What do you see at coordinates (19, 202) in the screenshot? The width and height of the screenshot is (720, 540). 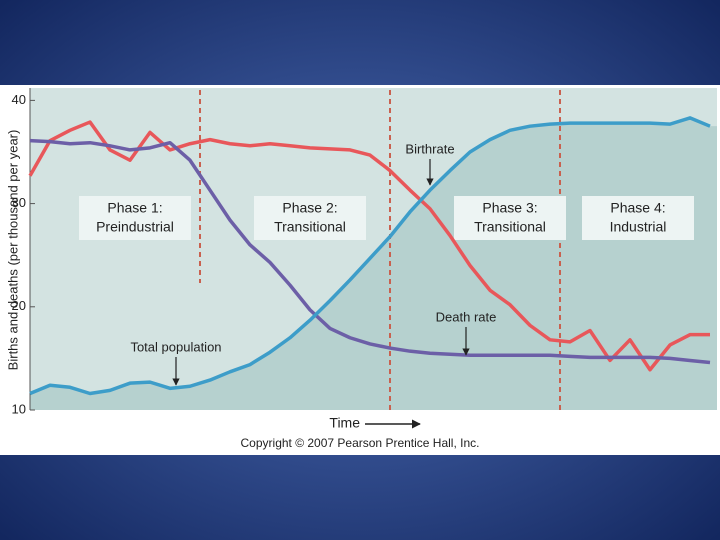 I see `y-tick-label: 30` at bounding box center [19, 202].